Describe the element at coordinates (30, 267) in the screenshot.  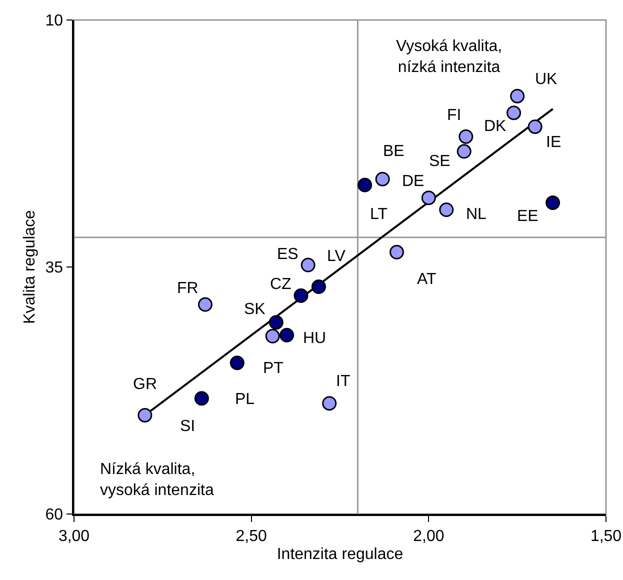
I see `y-axis-title: Kvalita regulace` at that location.